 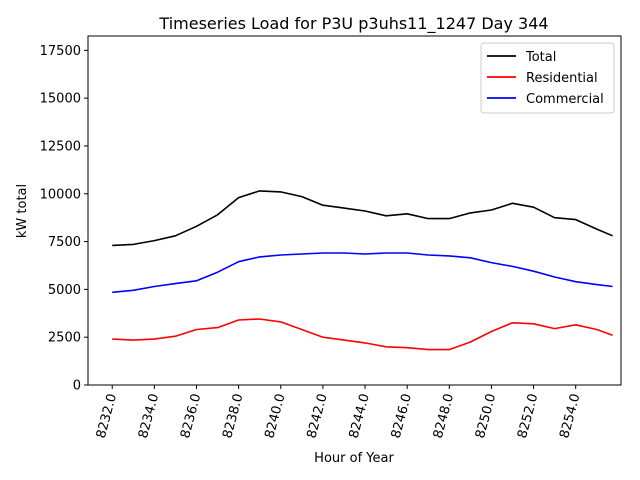 I want to click on x-tick-label: 8250.0, so click(x=486, y=416).